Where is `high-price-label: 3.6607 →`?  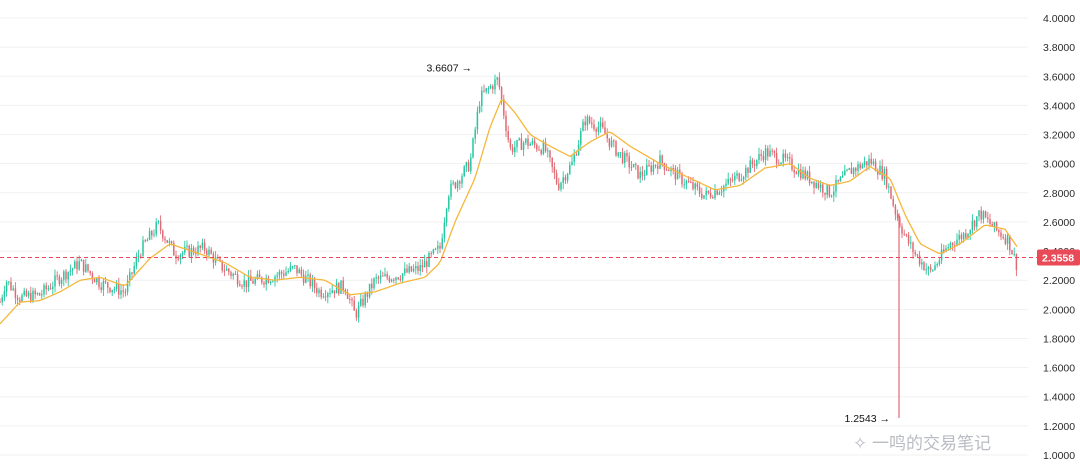 high-price-label: 3.6607 → is located at coordinates (449, 68).